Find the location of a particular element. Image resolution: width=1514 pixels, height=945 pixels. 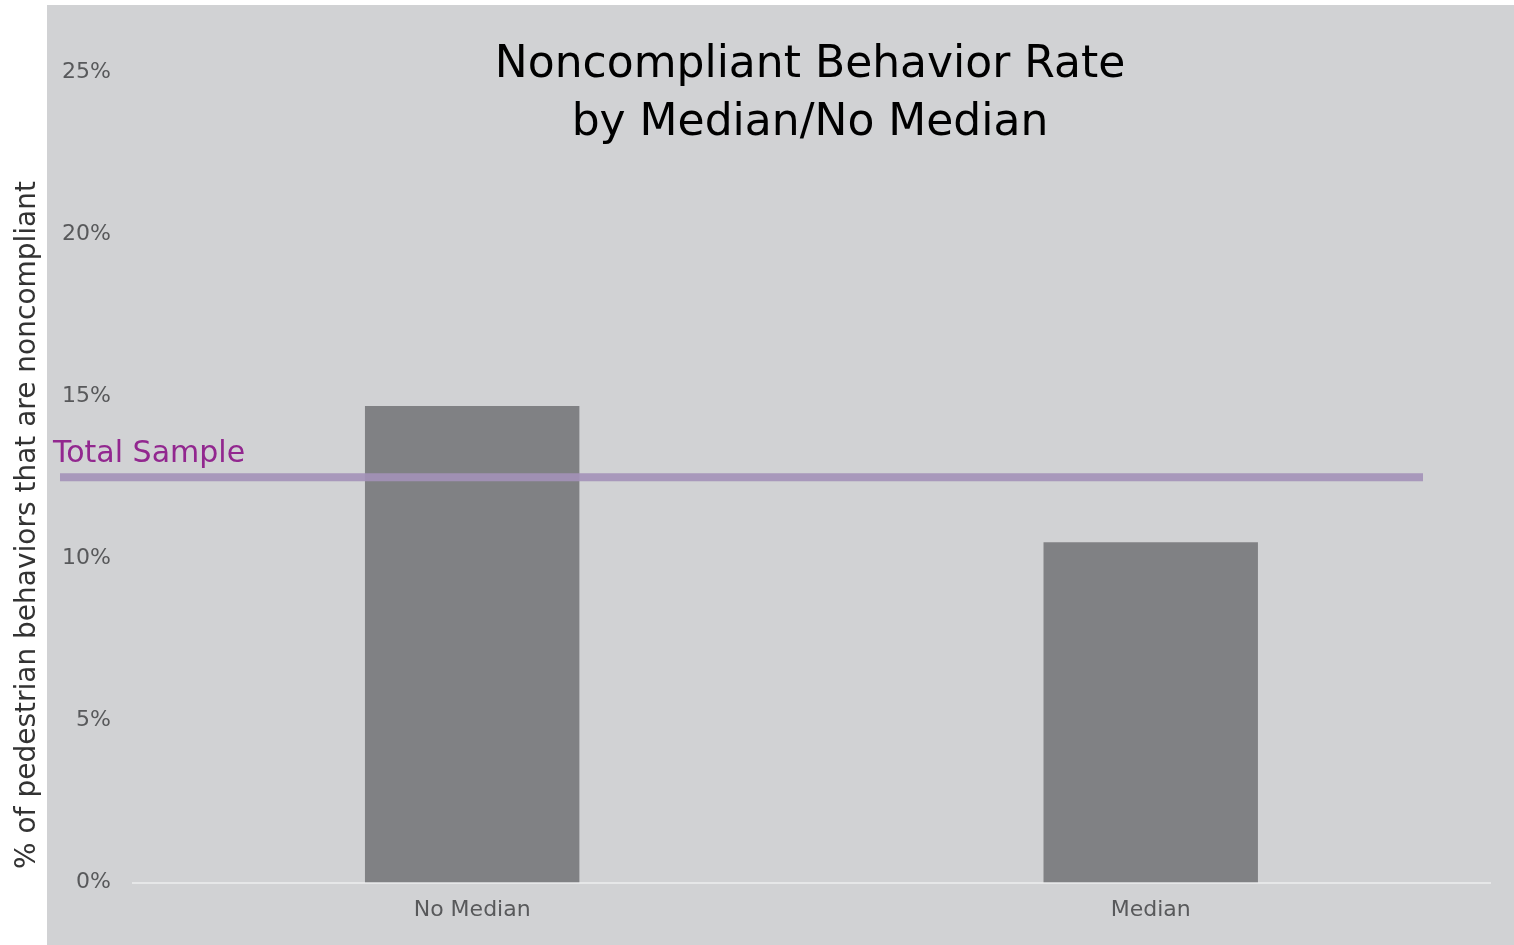

y-tick-label: 15% is located at coordinates (86, 394).